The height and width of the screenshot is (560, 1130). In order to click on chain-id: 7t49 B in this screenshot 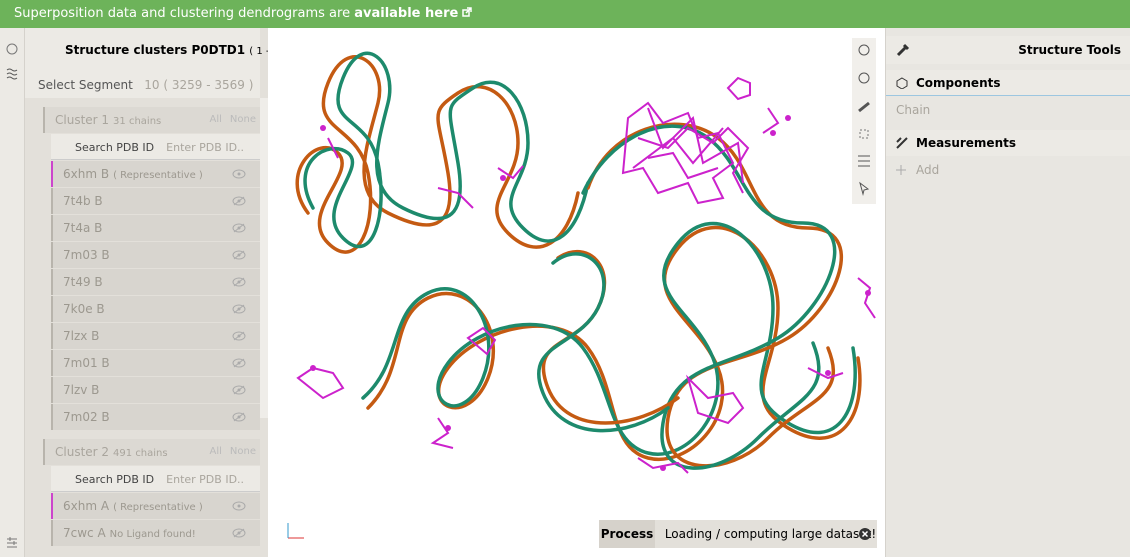, I will do `click(83, 282)`.